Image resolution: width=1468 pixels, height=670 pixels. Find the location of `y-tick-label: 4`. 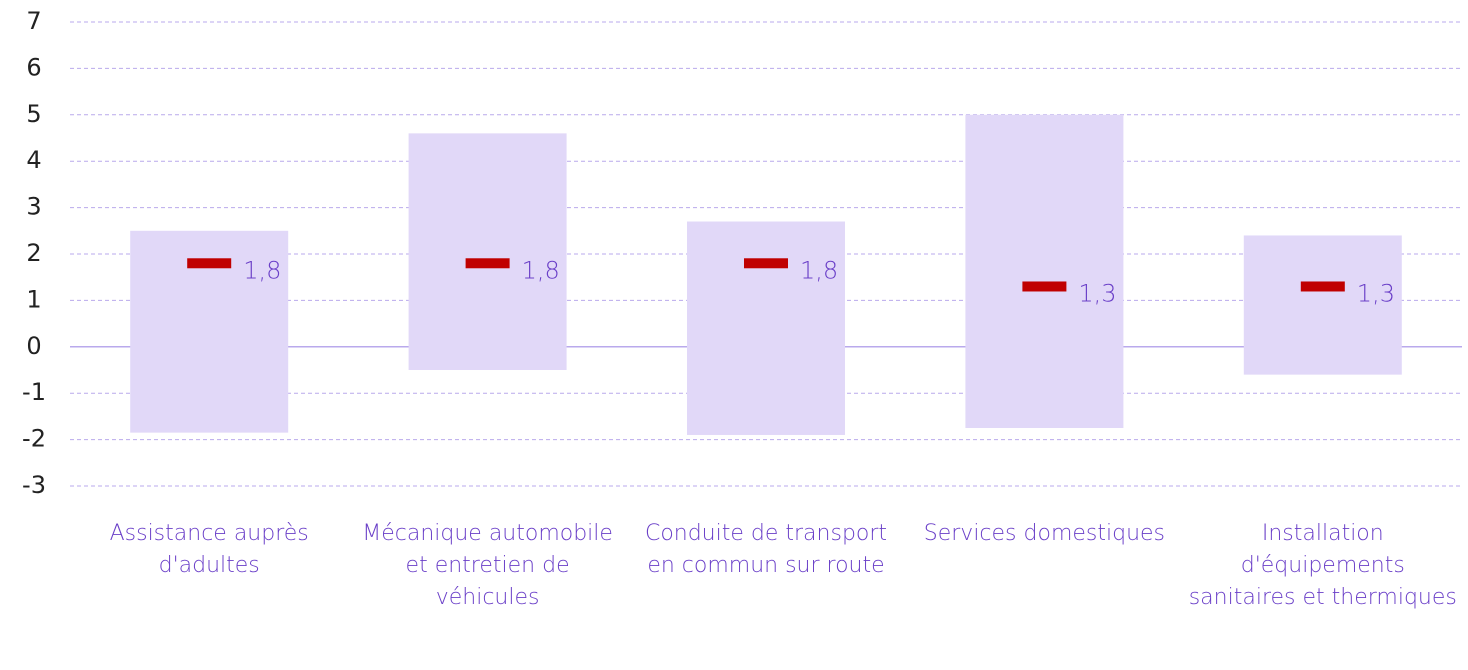

y-tick-label: 4 is located at coordinates (33, 160).